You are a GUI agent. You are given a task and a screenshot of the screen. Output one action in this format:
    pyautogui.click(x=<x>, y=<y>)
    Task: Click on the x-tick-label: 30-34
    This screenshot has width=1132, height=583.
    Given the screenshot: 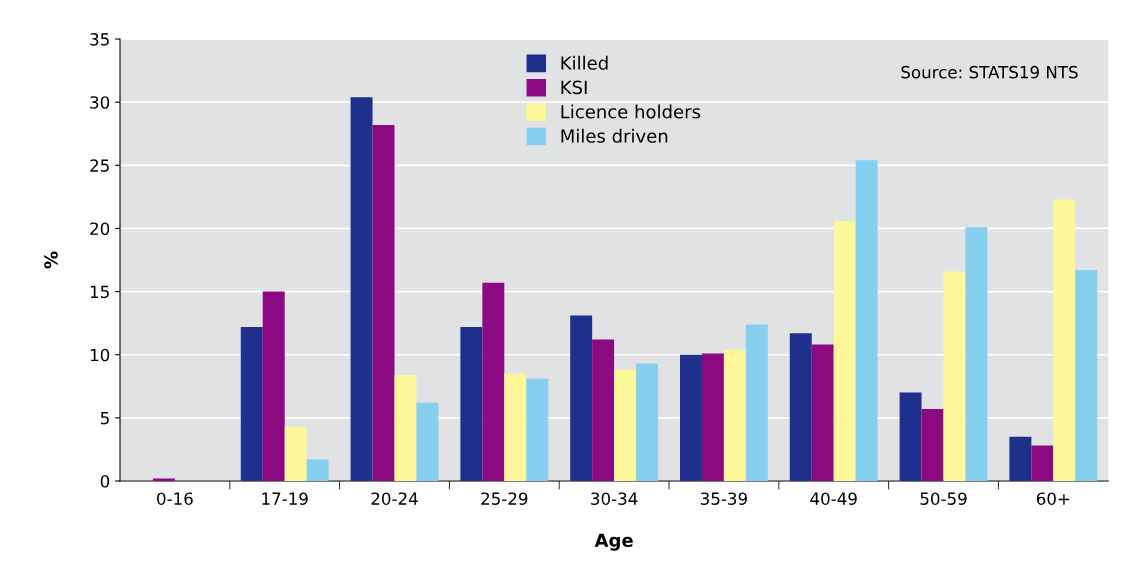 What is the action you would take?
    pyautogui.click(x=614, y=498)
    